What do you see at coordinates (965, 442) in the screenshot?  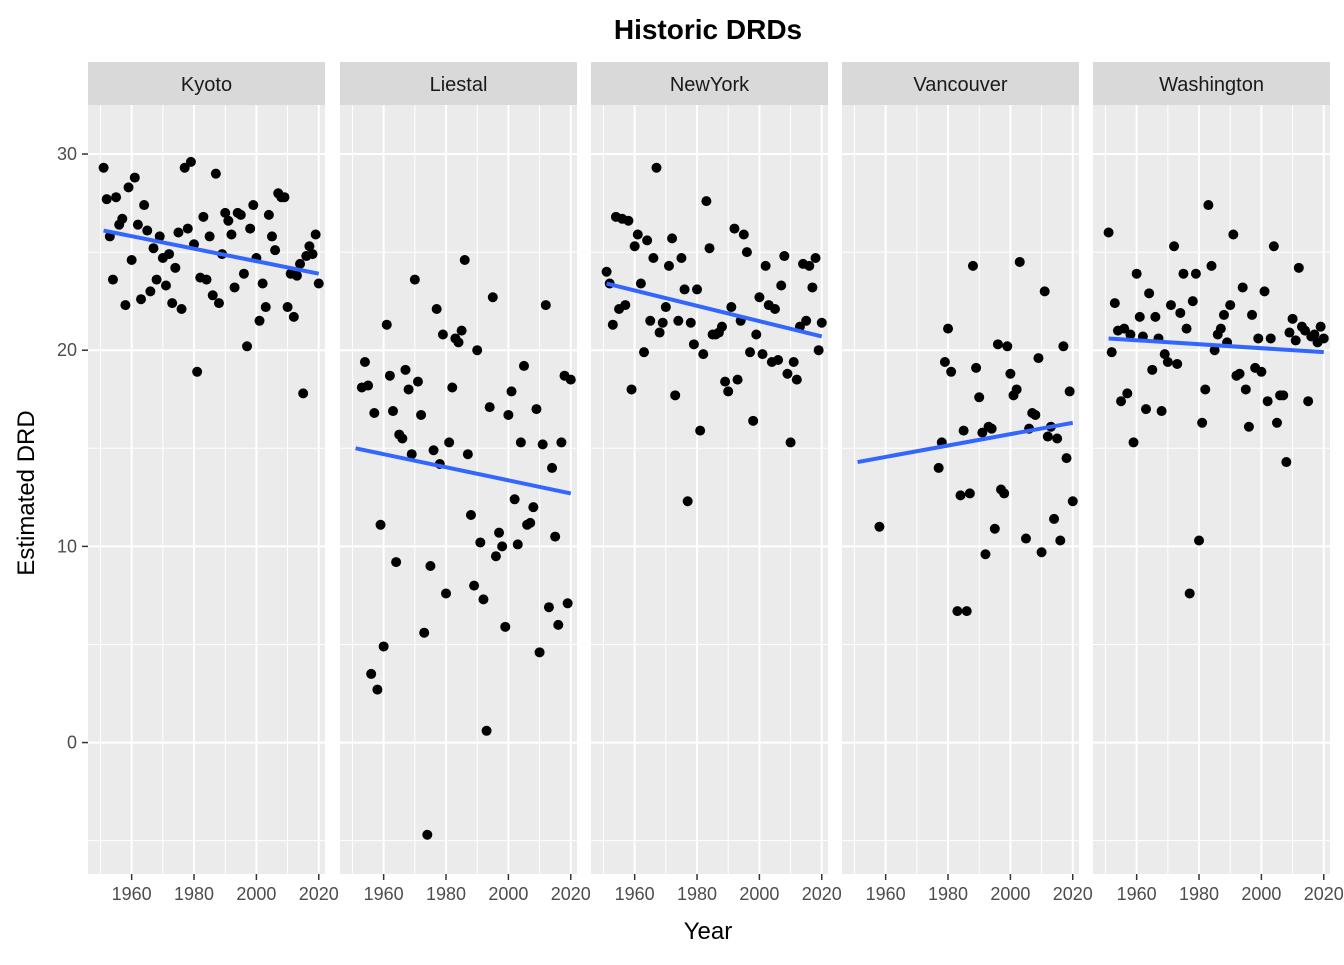 I see `trend-line` at bounding box center [965, 442].